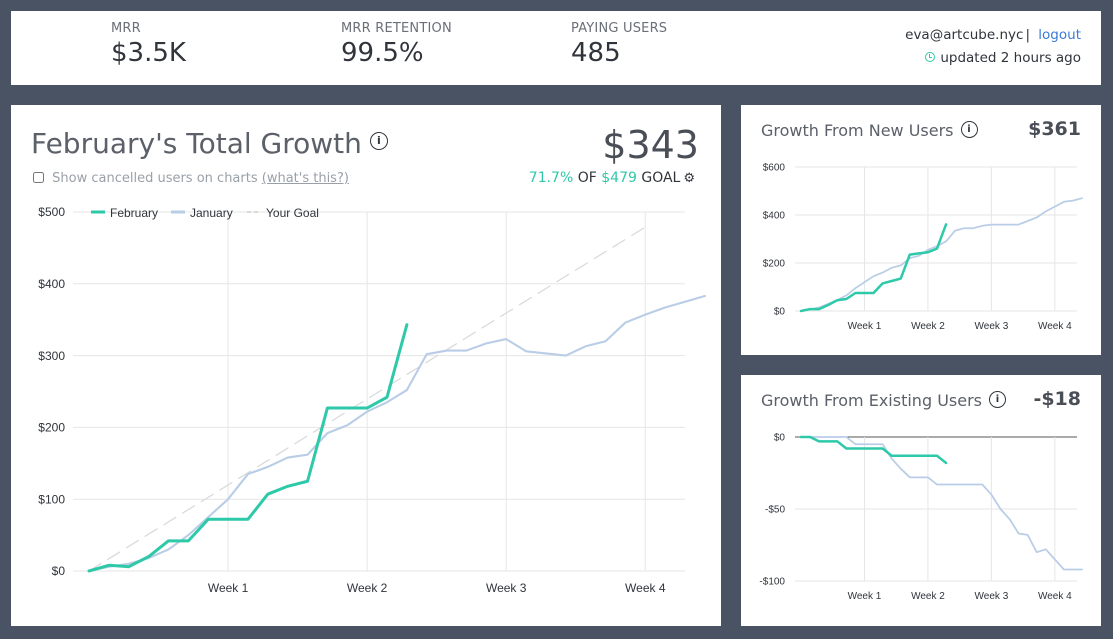 This screenshot has width=1113, height=639. What do you see at coordinates (51, 212) in the screenshot?
I see `y-tick-label: $500` at bounding box center [51, 212].